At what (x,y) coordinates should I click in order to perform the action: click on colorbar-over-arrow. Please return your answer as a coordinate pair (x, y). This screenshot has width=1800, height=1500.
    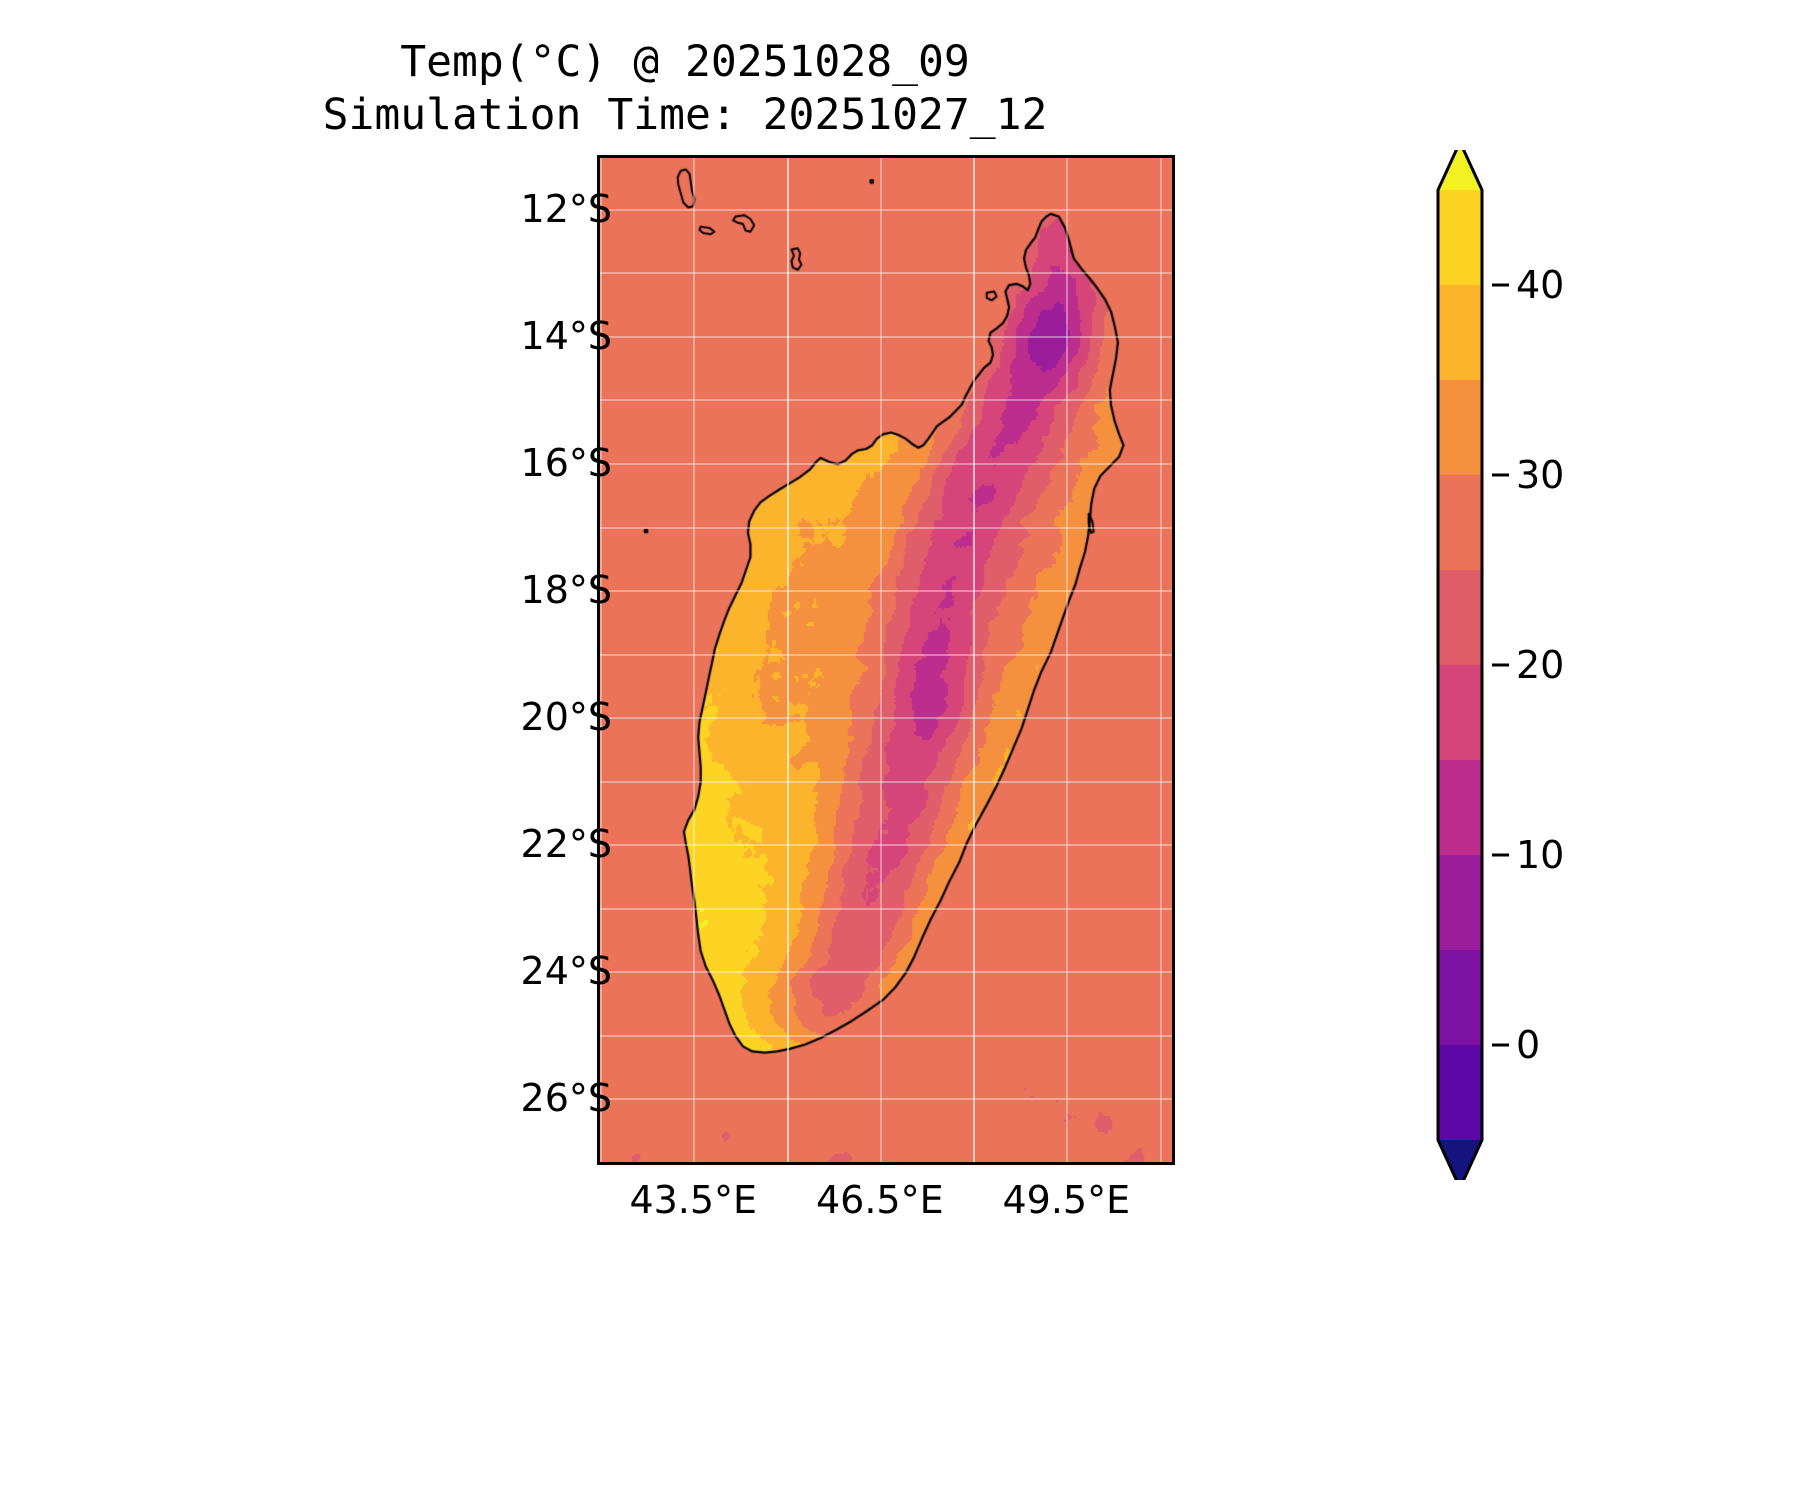
    Looking at the image, I should click on (1460, 170).